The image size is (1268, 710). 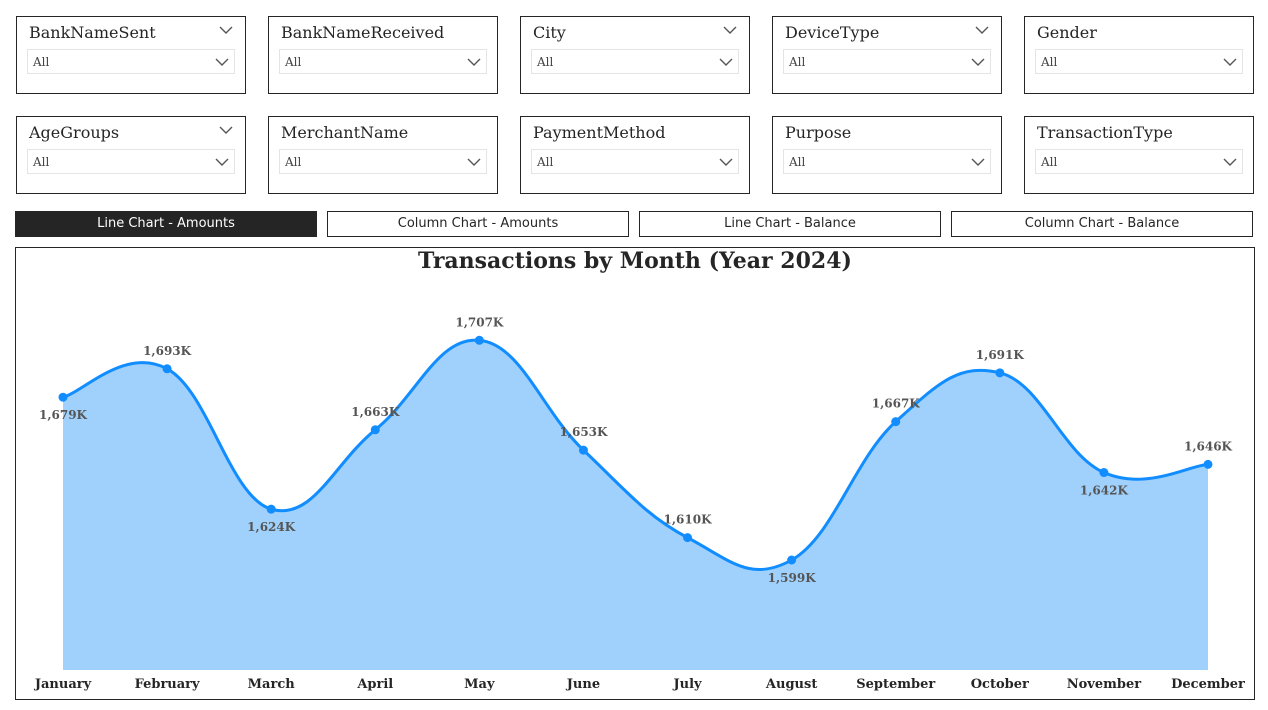 I want to click on data-label: 1,646K, so click(x=1208, y=446).